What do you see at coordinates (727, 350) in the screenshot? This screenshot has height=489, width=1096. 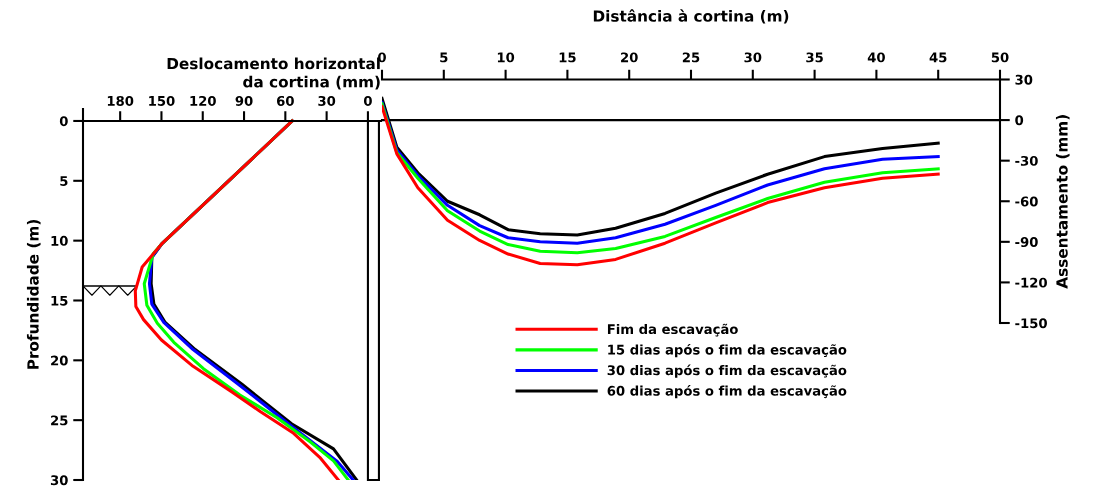 I see `text: 15 dias após o fim da escavação` at bounding box center [727, 350].